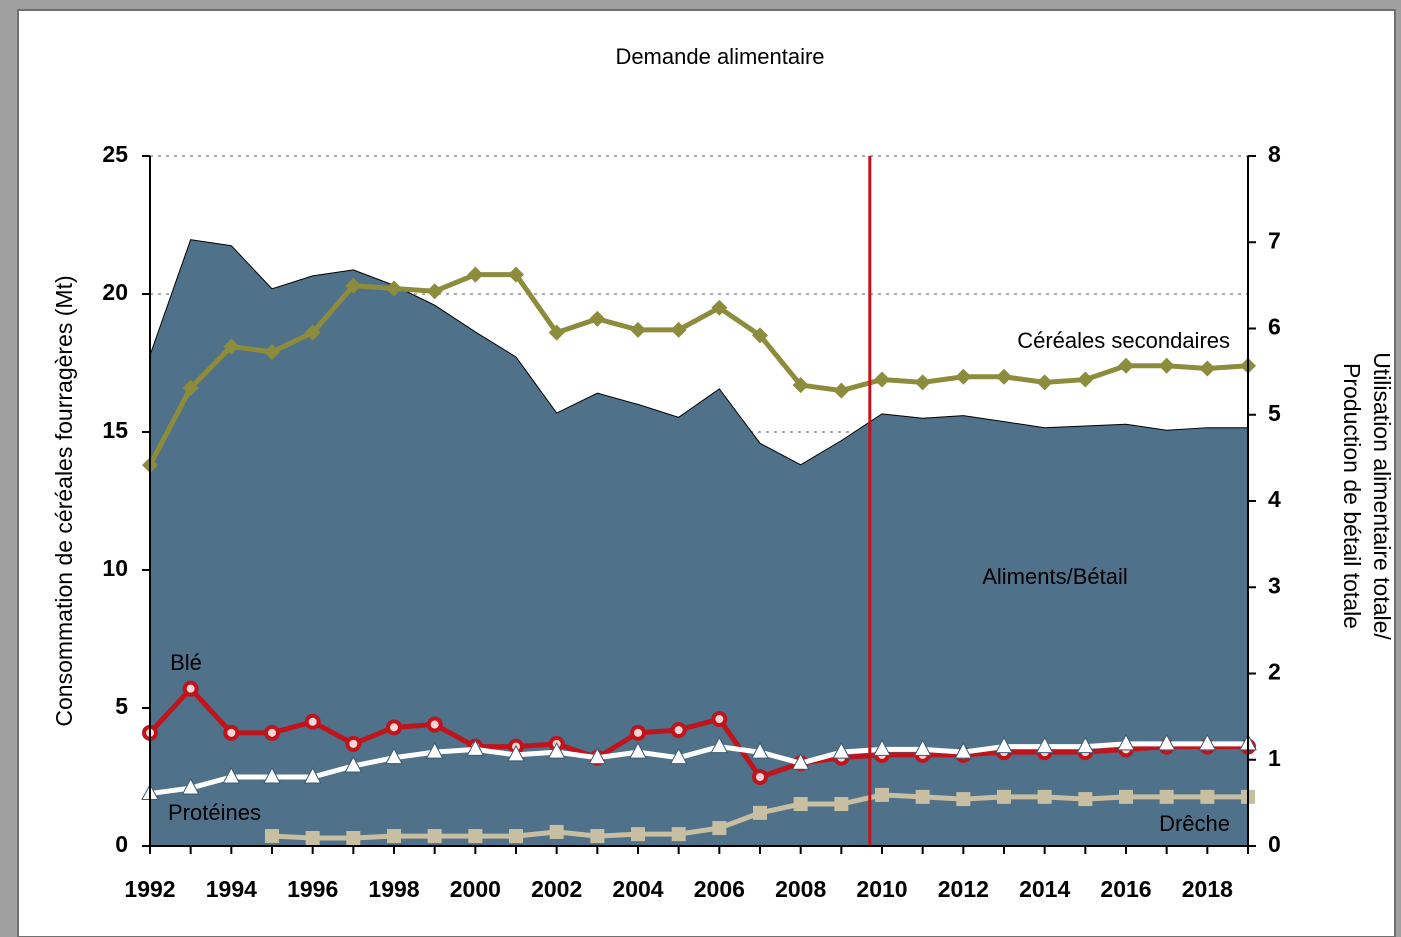 This screenshot has width=1401, height=937. I want to click on x-tick-label: 1994, so click(231, 889).